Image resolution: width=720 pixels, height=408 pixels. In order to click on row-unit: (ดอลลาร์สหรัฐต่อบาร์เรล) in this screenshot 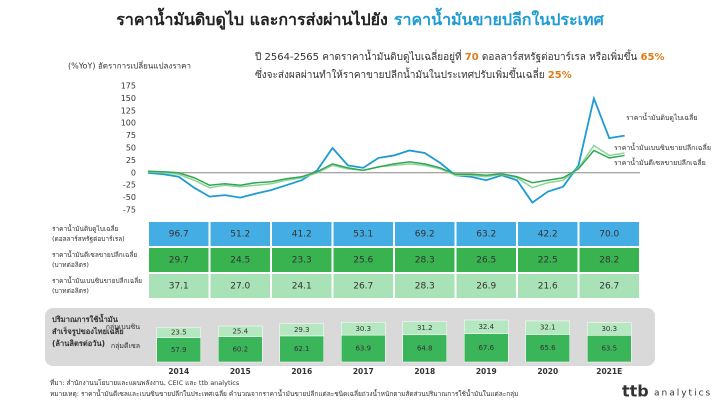, I will do `click(88, 239)`.